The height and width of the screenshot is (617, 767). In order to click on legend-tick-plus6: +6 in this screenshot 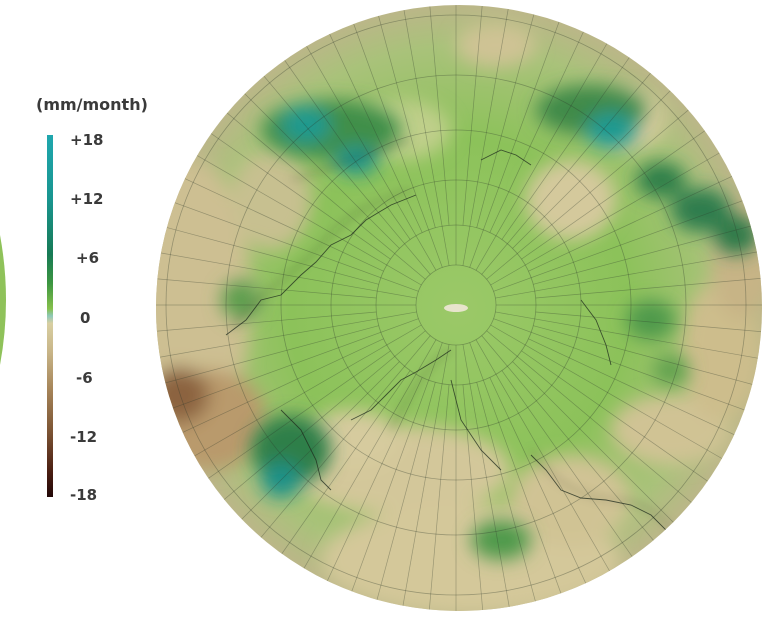, I will do `click(88, 258)`.